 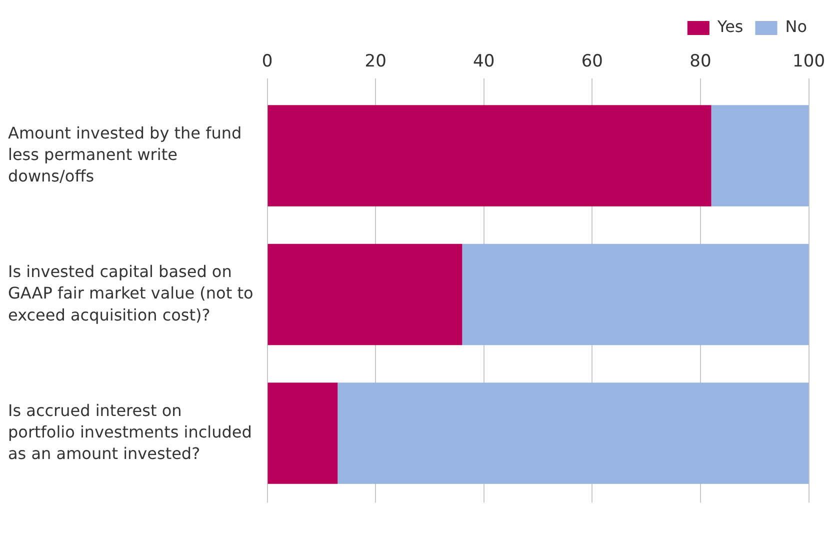 What do you see at coordinates (131, 293) in the screenshot?
I see `y-tick-label: Is invested capital based on GAAP fair market value (not to exceed acquisition cost)?` at bounding box center [131, 293].